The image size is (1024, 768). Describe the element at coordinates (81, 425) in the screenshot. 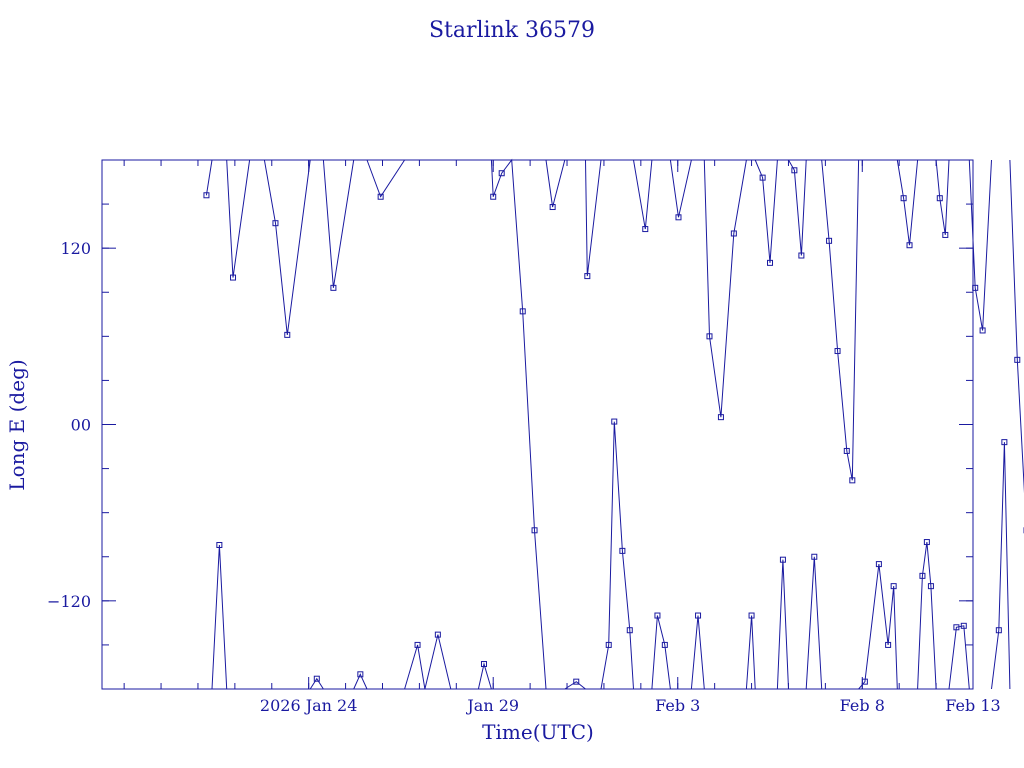

I see `y-tick-label: 00` at that location.